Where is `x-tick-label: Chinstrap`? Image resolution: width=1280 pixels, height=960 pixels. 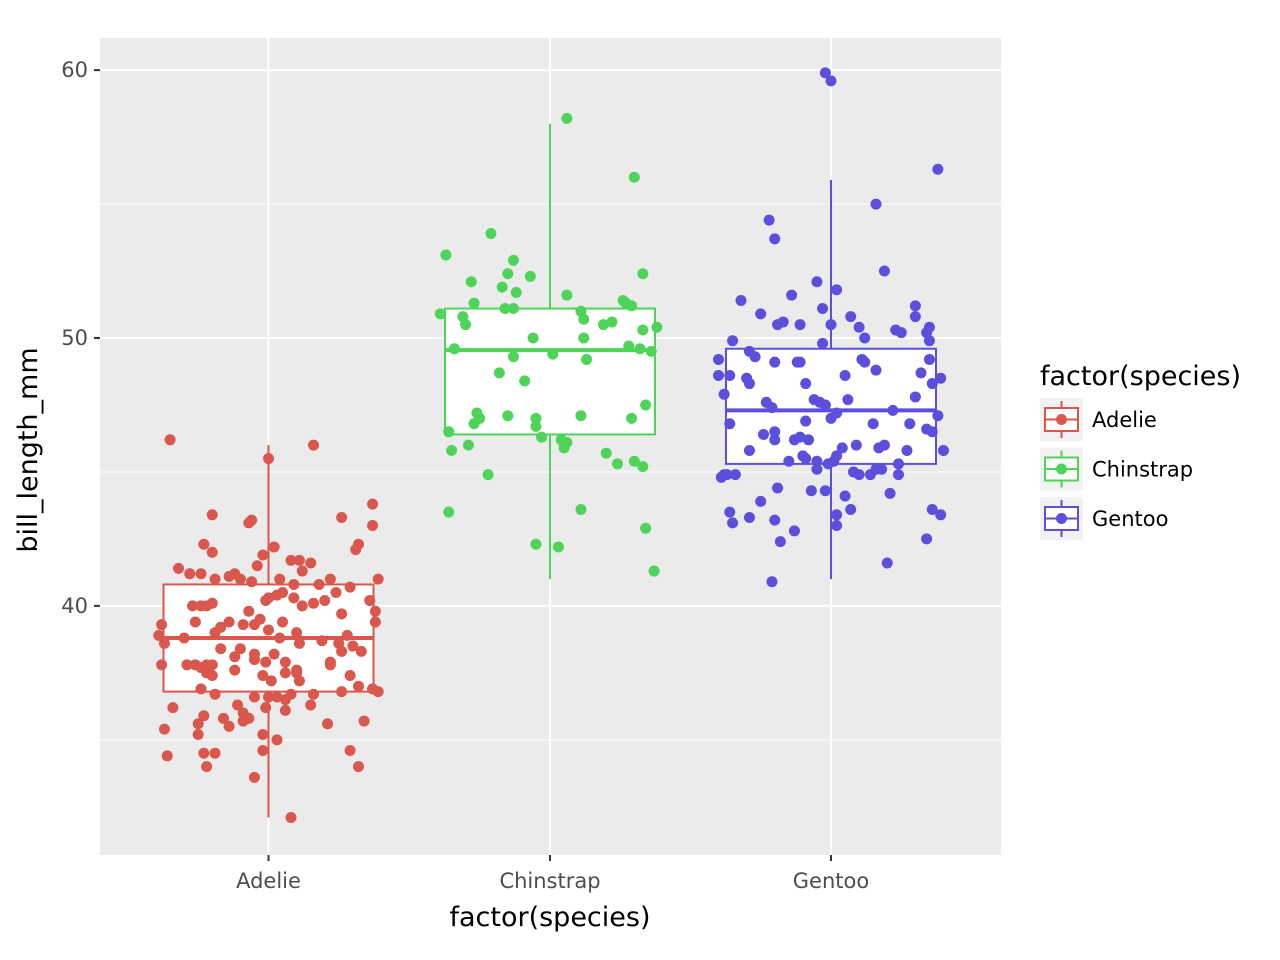
x-tick-label: Chinstrap is located at coordinates (549, 881).